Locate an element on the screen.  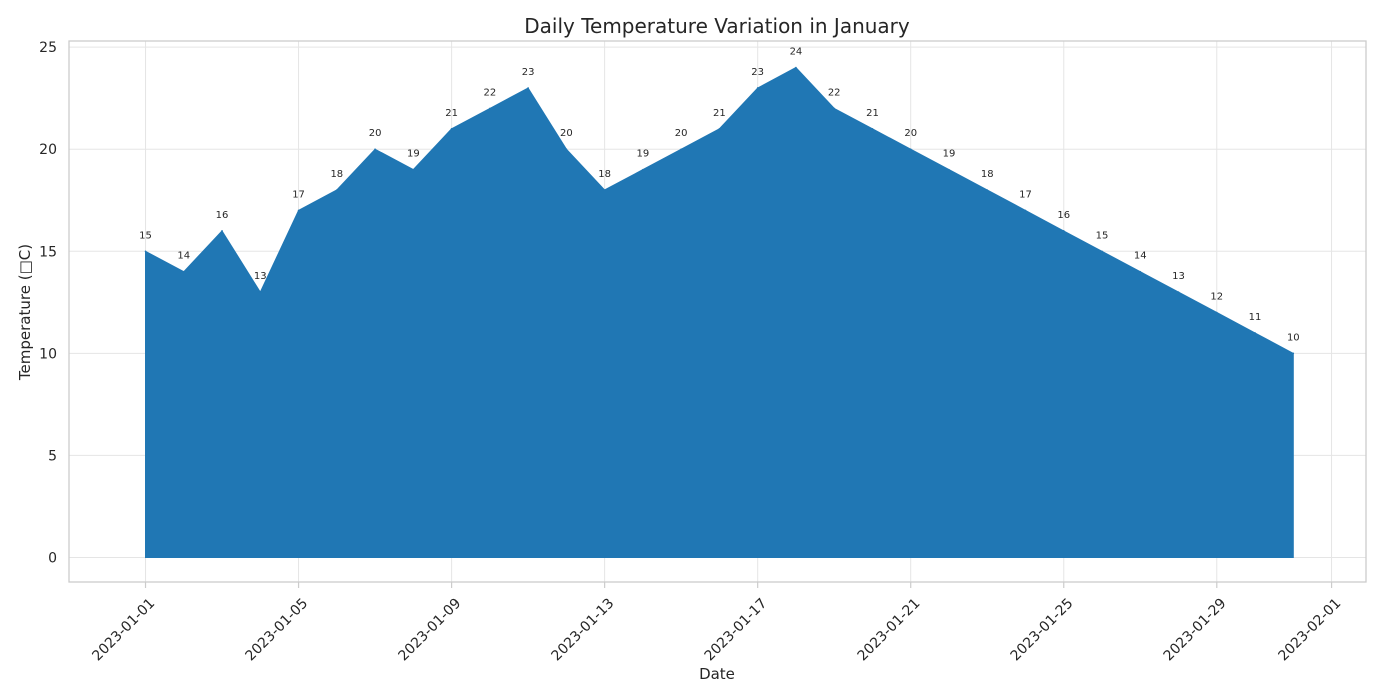
x-tick-label: 2023-01-13 is located at coordinates (583, 629).